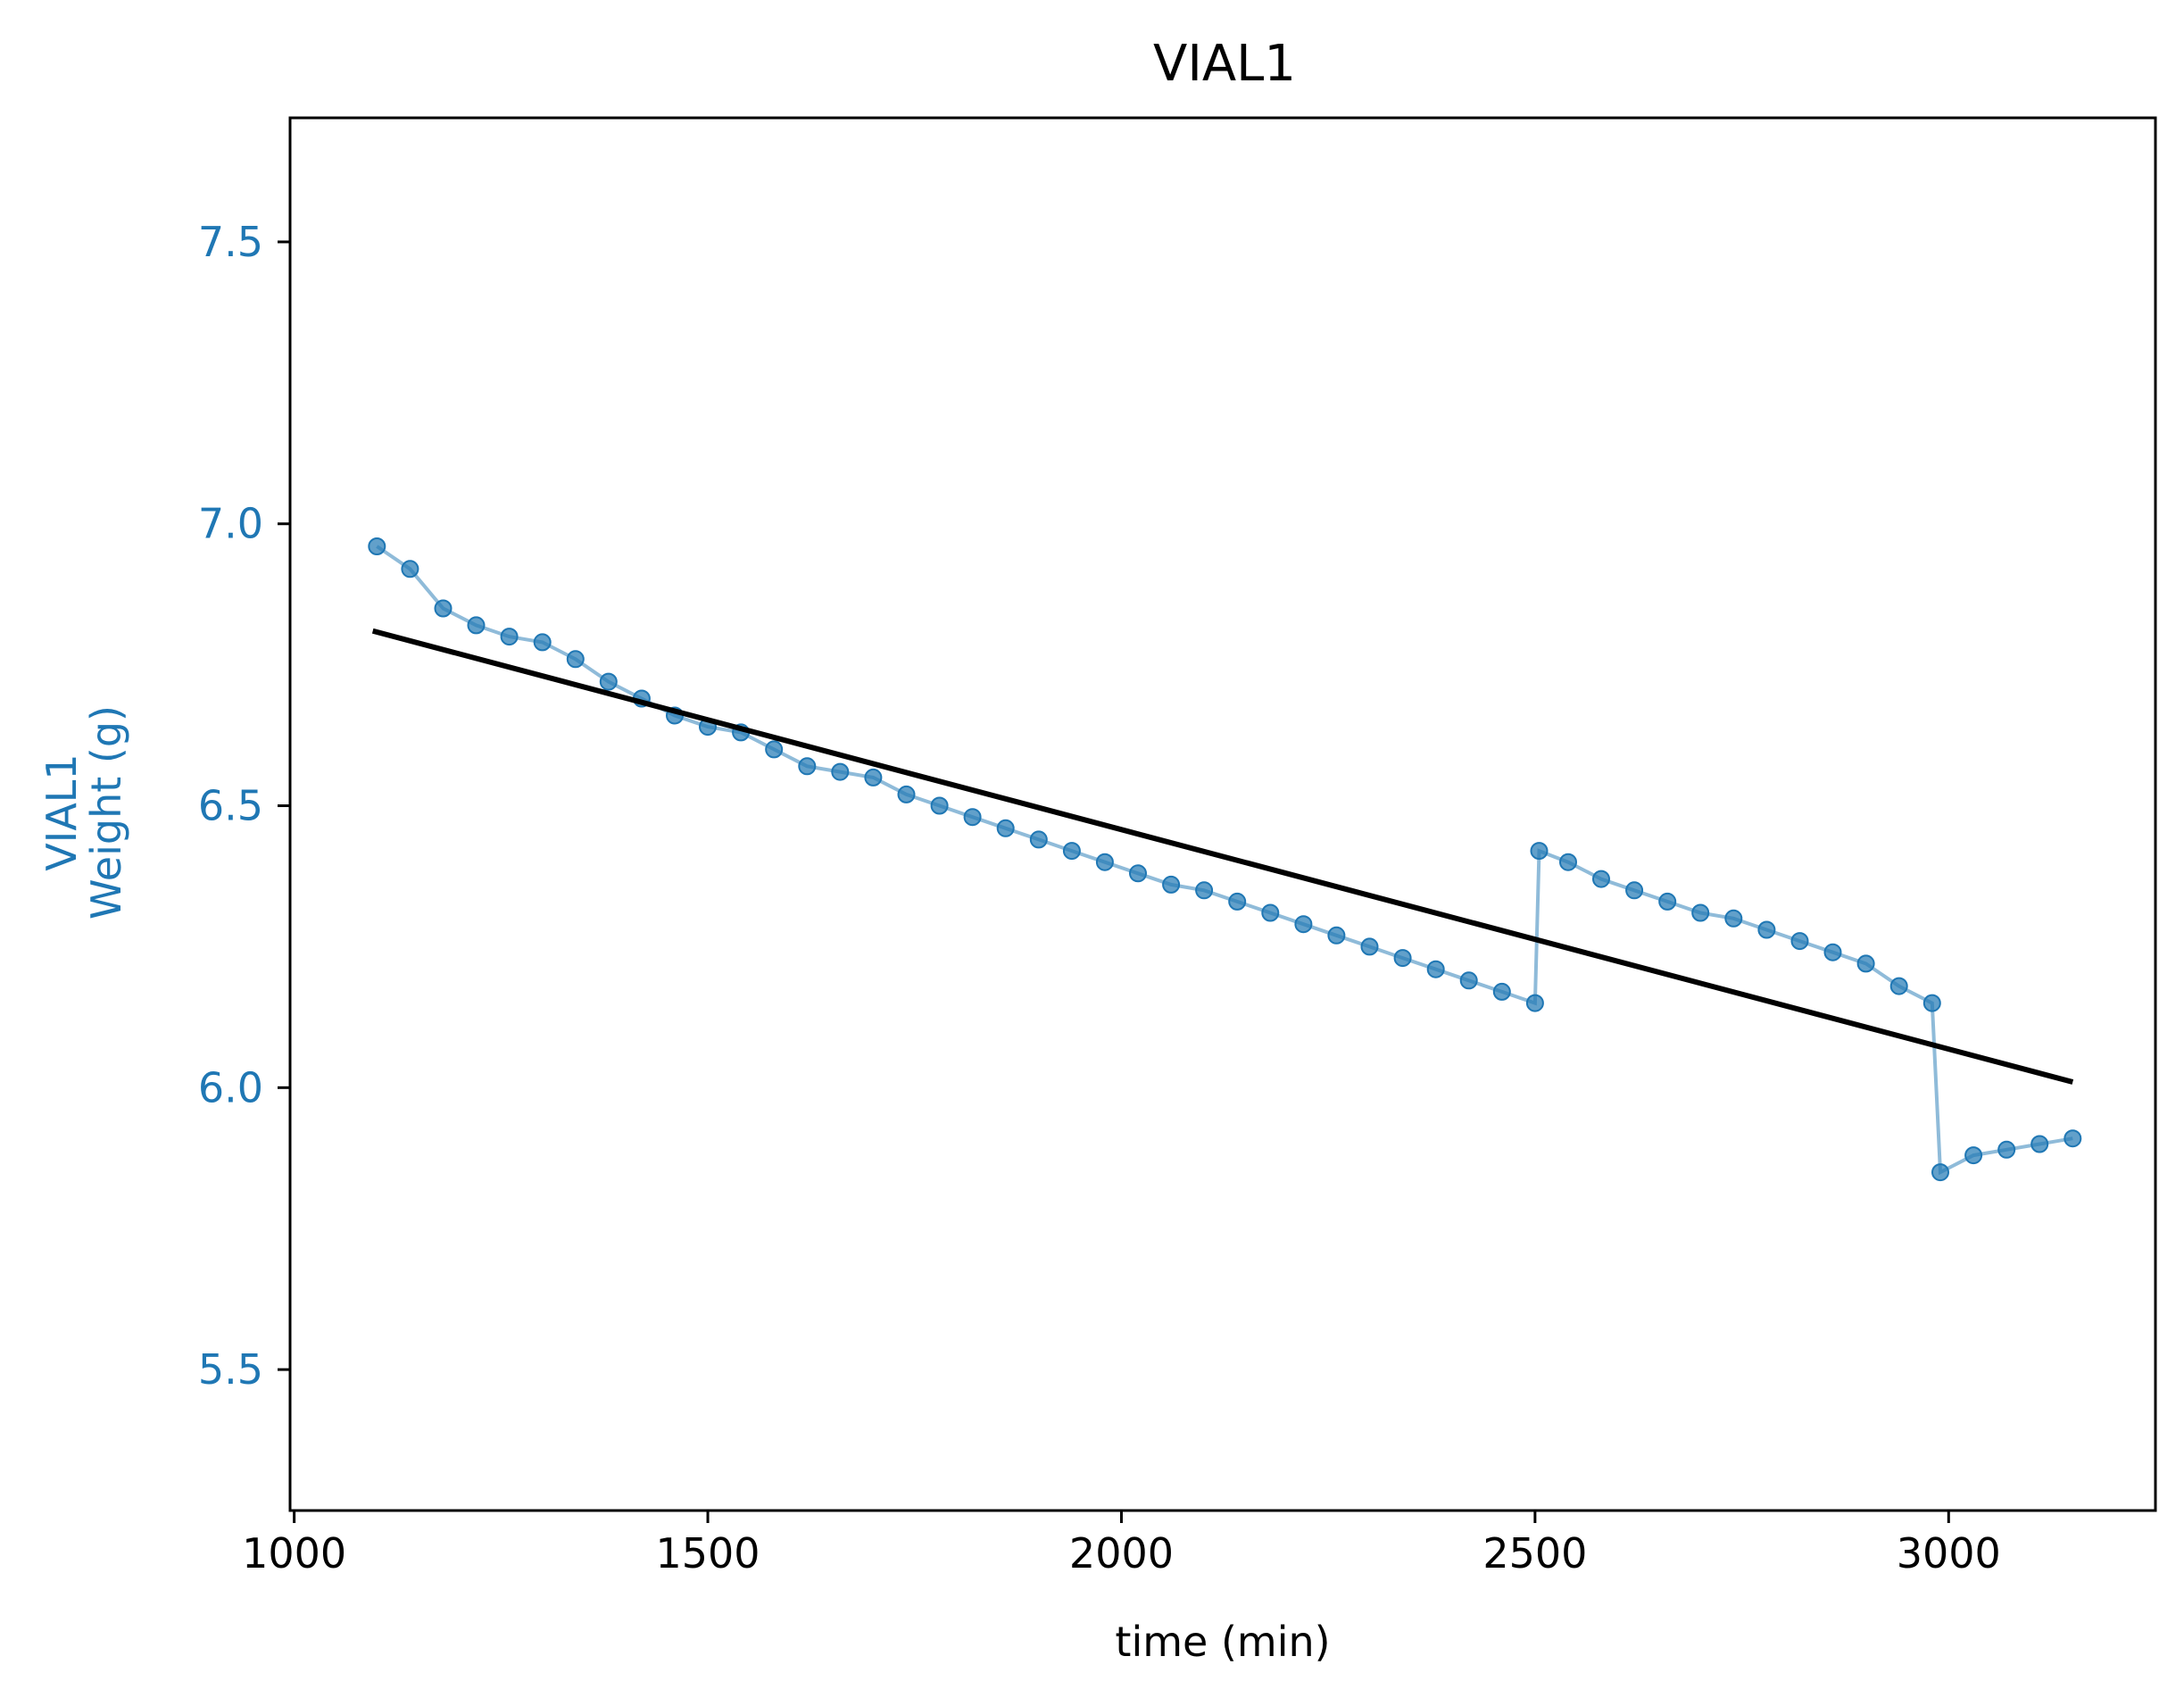  I want to click on x-tick-label: 3000, so click(1949, 1553).